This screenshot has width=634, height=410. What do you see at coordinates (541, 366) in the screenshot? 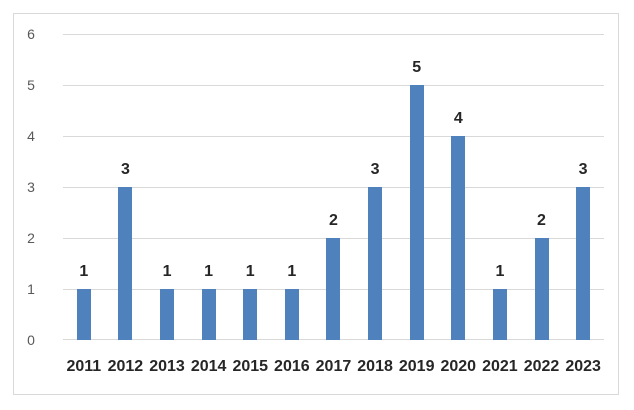
I see `x-tick-label-2022: 2022` at bounding box center [541, 366].